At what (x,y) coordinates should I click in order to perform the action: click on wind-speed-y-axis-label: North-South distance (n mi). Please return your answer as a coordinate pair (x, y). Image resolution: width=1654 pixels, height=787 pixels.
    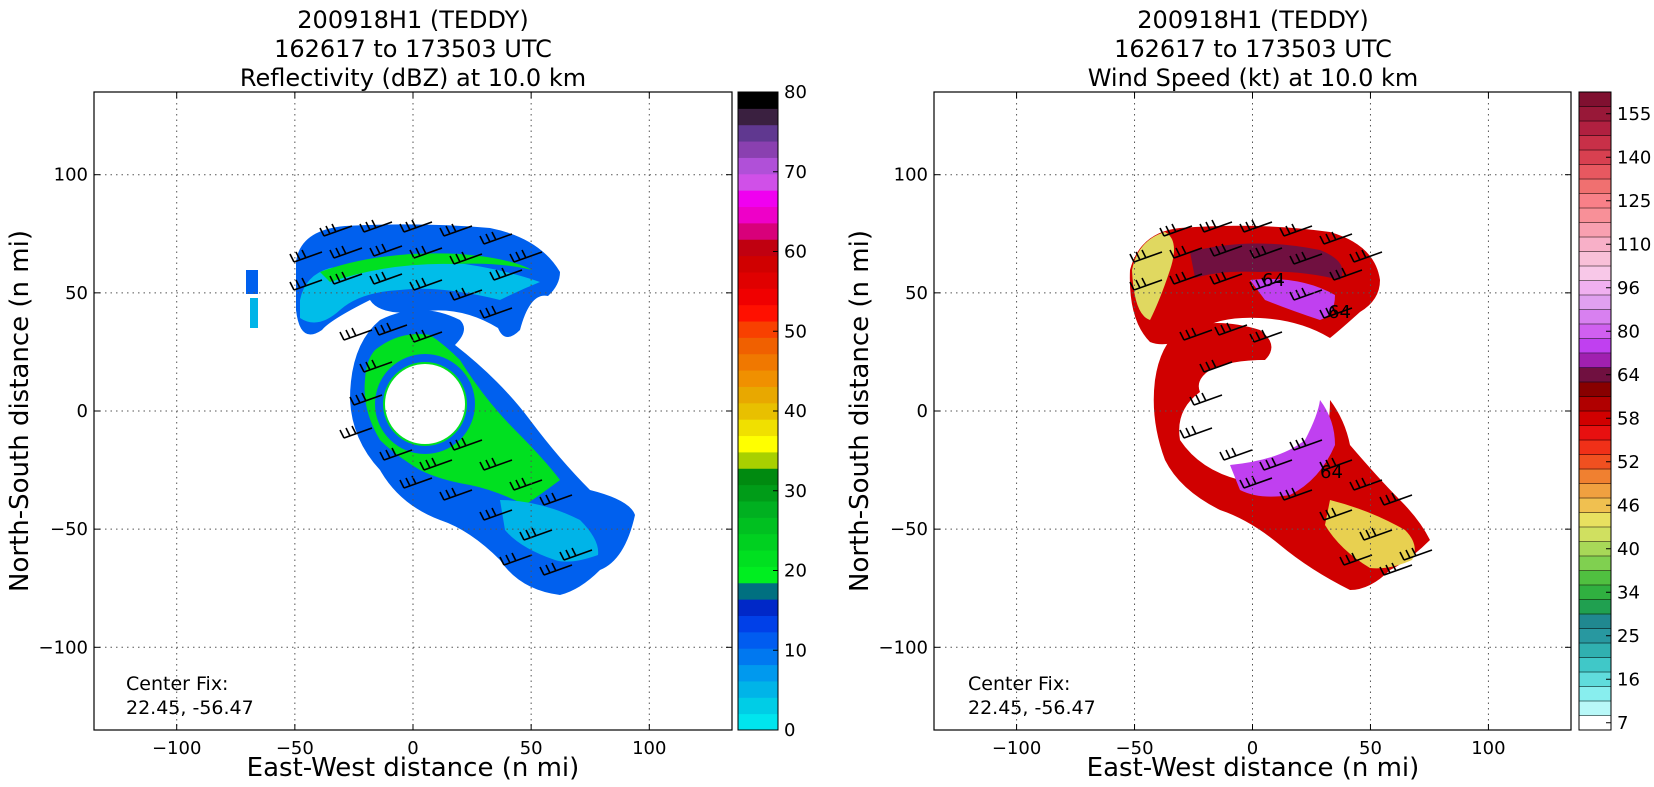
    Looking at the image, I should click on (860, 411).